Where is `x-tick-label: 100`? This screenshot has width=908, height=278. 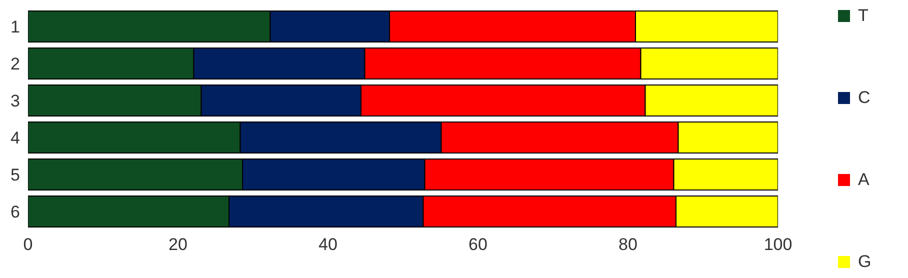 x-tick-label: 100 is located at coordinates (778, 244).